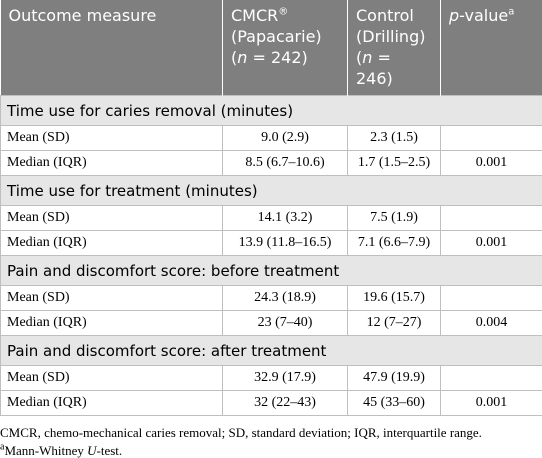 The height and width of the screenshot is (458, 542). I want to click on data-row: Mean (SD) 24.3 (18.9) 19.6 (15.7), so click(271, 298).